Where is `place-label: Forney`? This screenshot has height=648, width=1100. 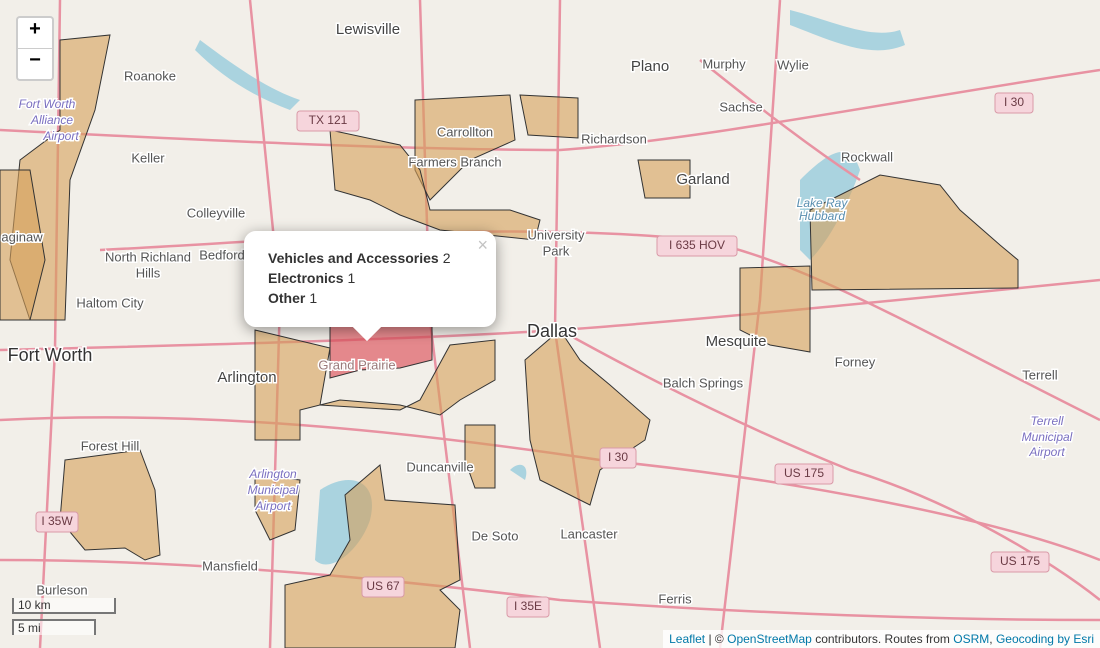 place-label: Forney is located at coordinates (855, 361).